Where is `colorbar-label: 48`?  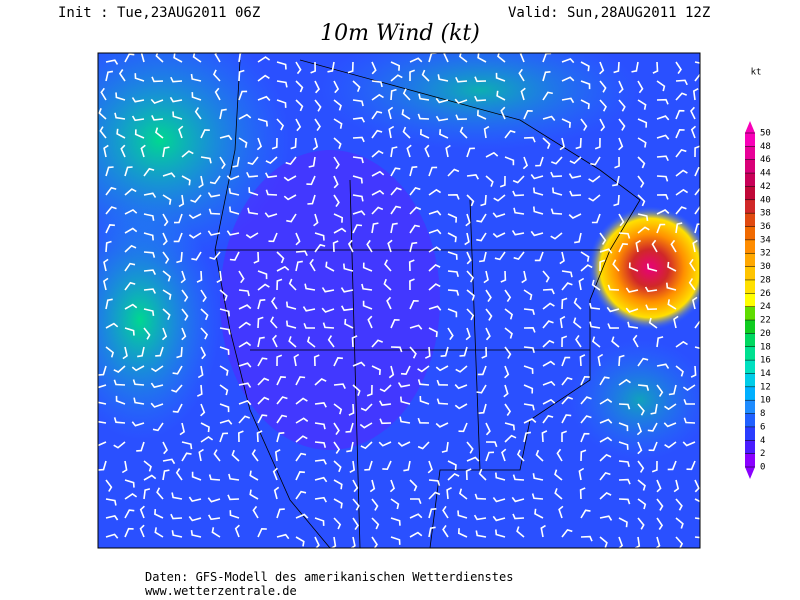
colorbar-label: 48 is located at coordinates (765, 147).